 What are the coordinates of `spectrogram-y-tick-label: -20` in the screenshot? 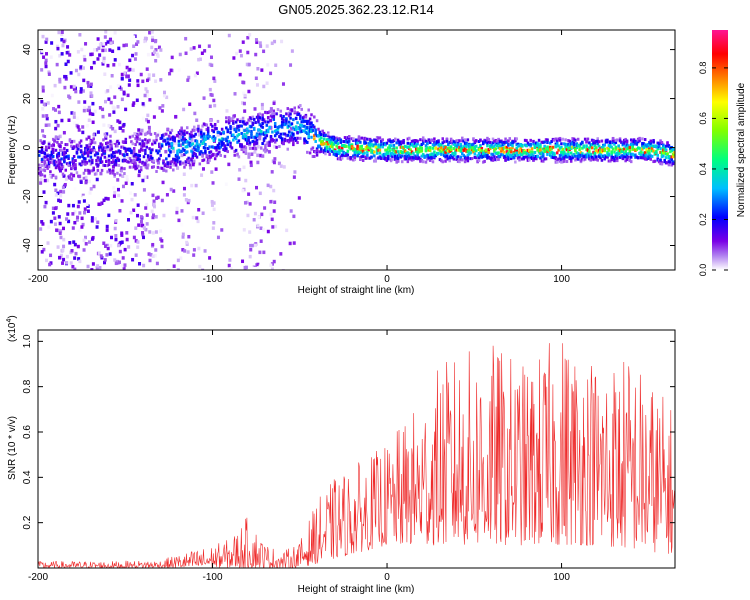 It's located at (27, 196).